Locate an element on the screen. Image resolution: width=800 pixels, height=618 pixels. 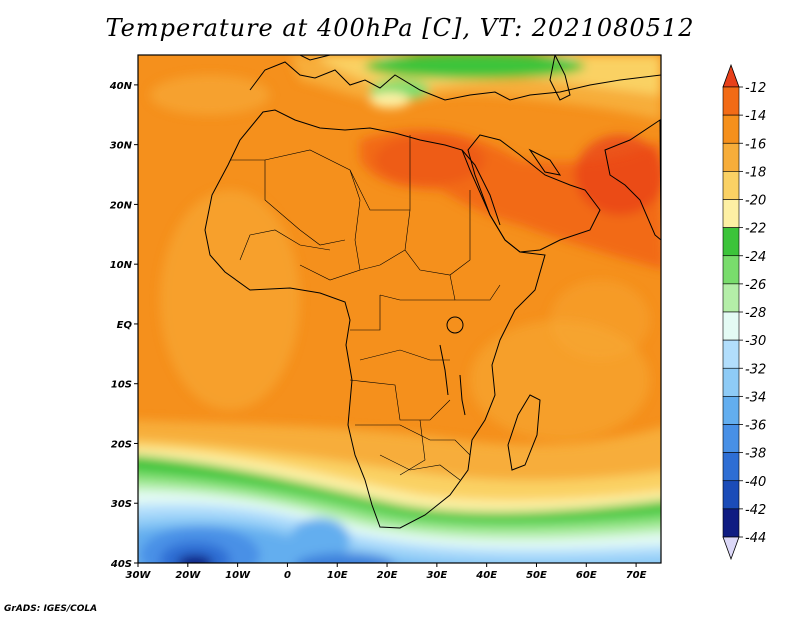
colorbar-bottom-triangle is located at coordinates (731, 548).